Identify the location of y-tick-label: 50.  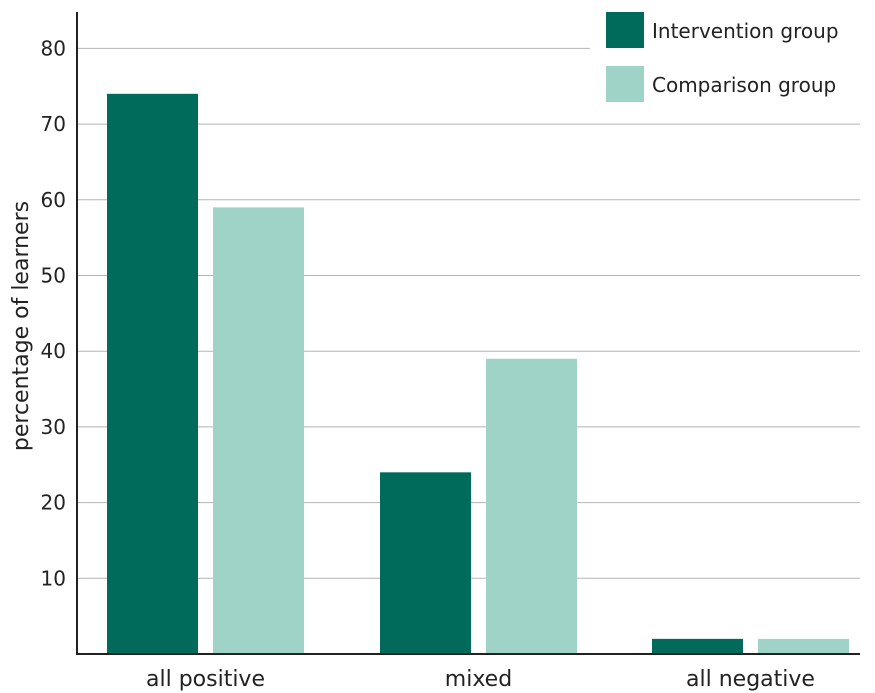
(53, 276).